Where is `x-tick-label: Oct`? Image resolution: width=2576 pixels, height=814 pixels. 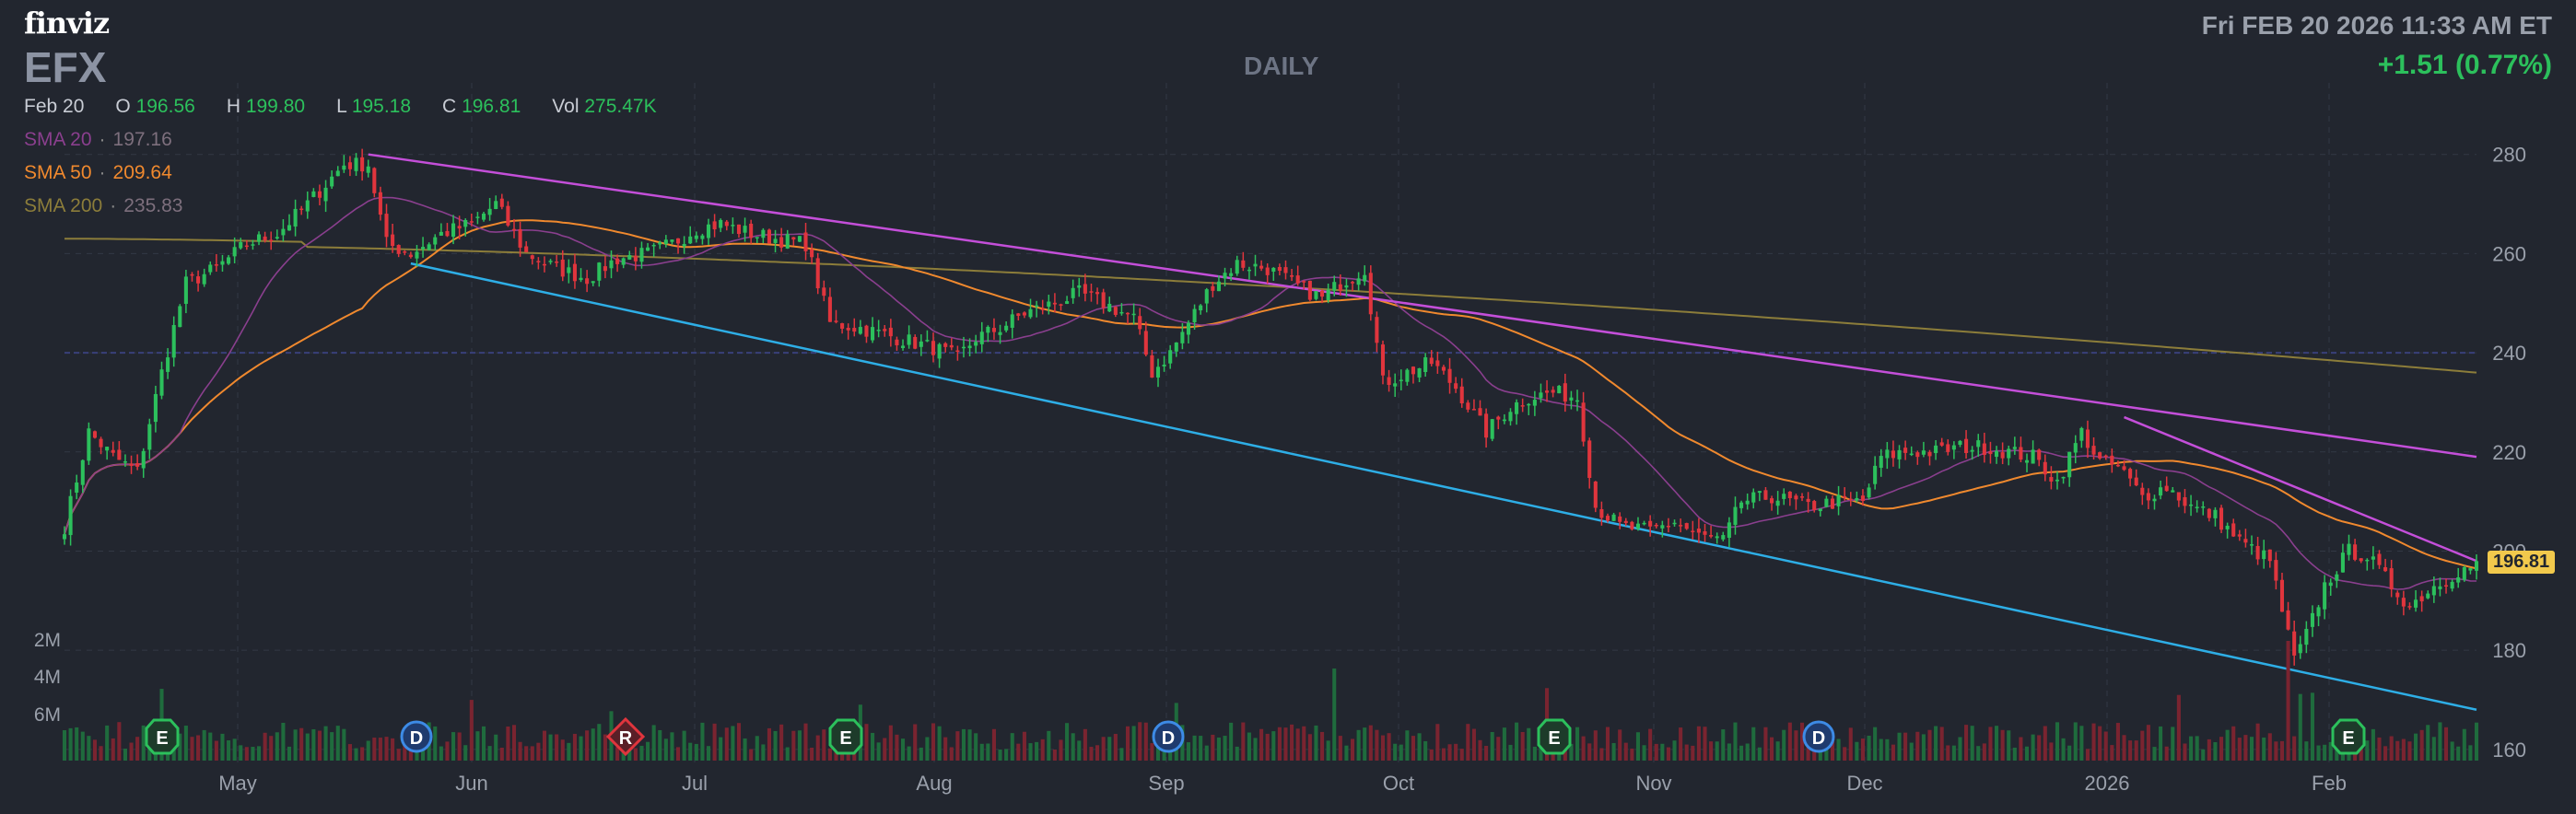
x-tick-label: Oct is located at coordinates (1398, 783).